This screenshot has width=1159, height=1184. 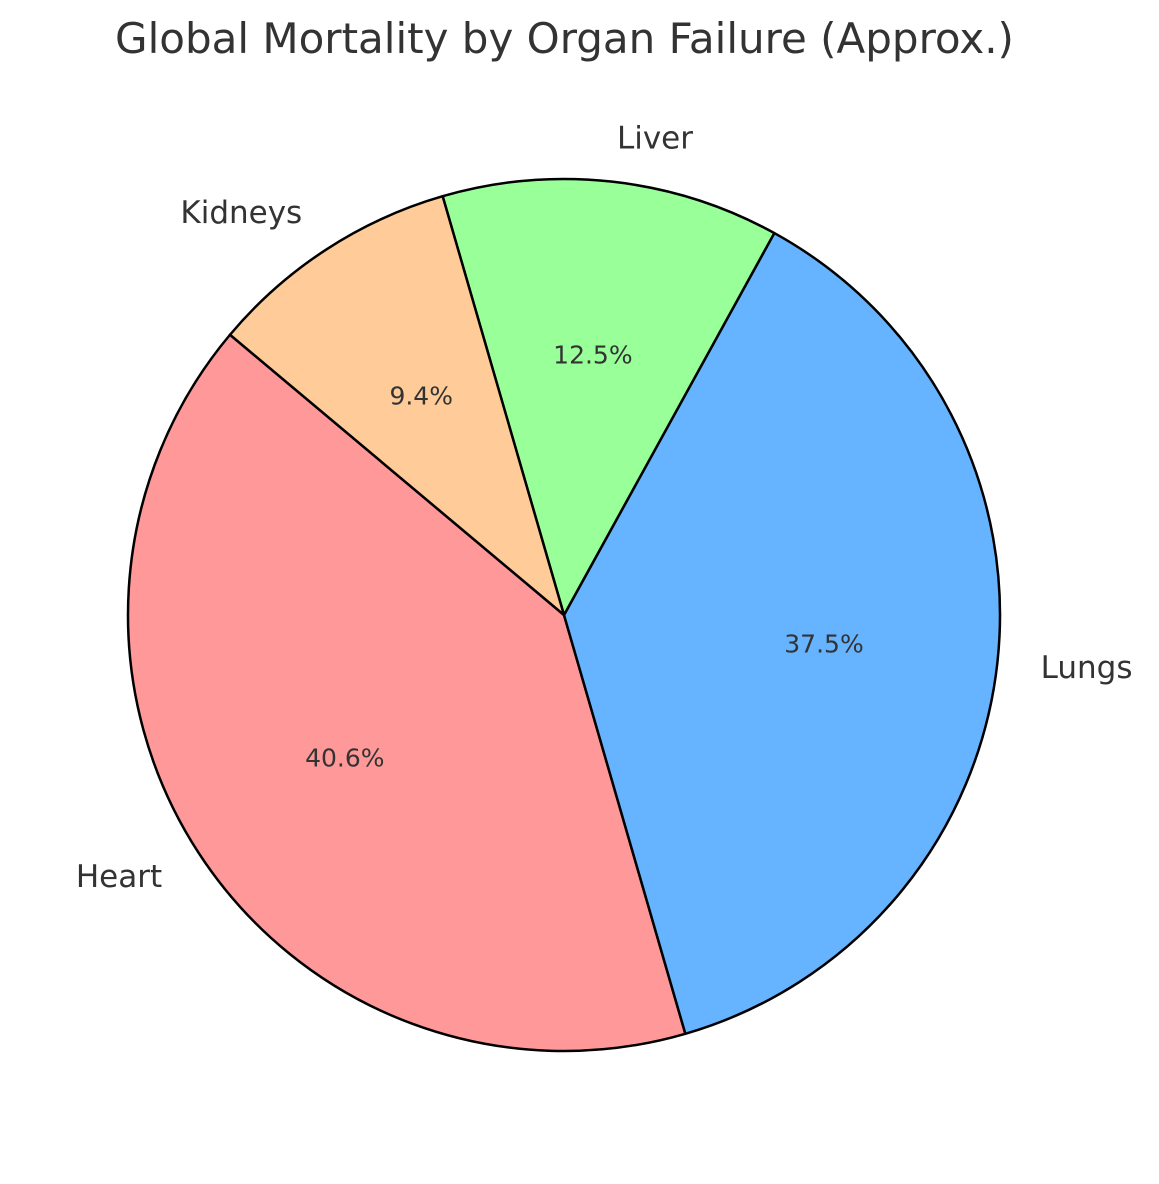 I want to click on pie-category-label-lungs: Lungs, so click(x=1087, y=668).